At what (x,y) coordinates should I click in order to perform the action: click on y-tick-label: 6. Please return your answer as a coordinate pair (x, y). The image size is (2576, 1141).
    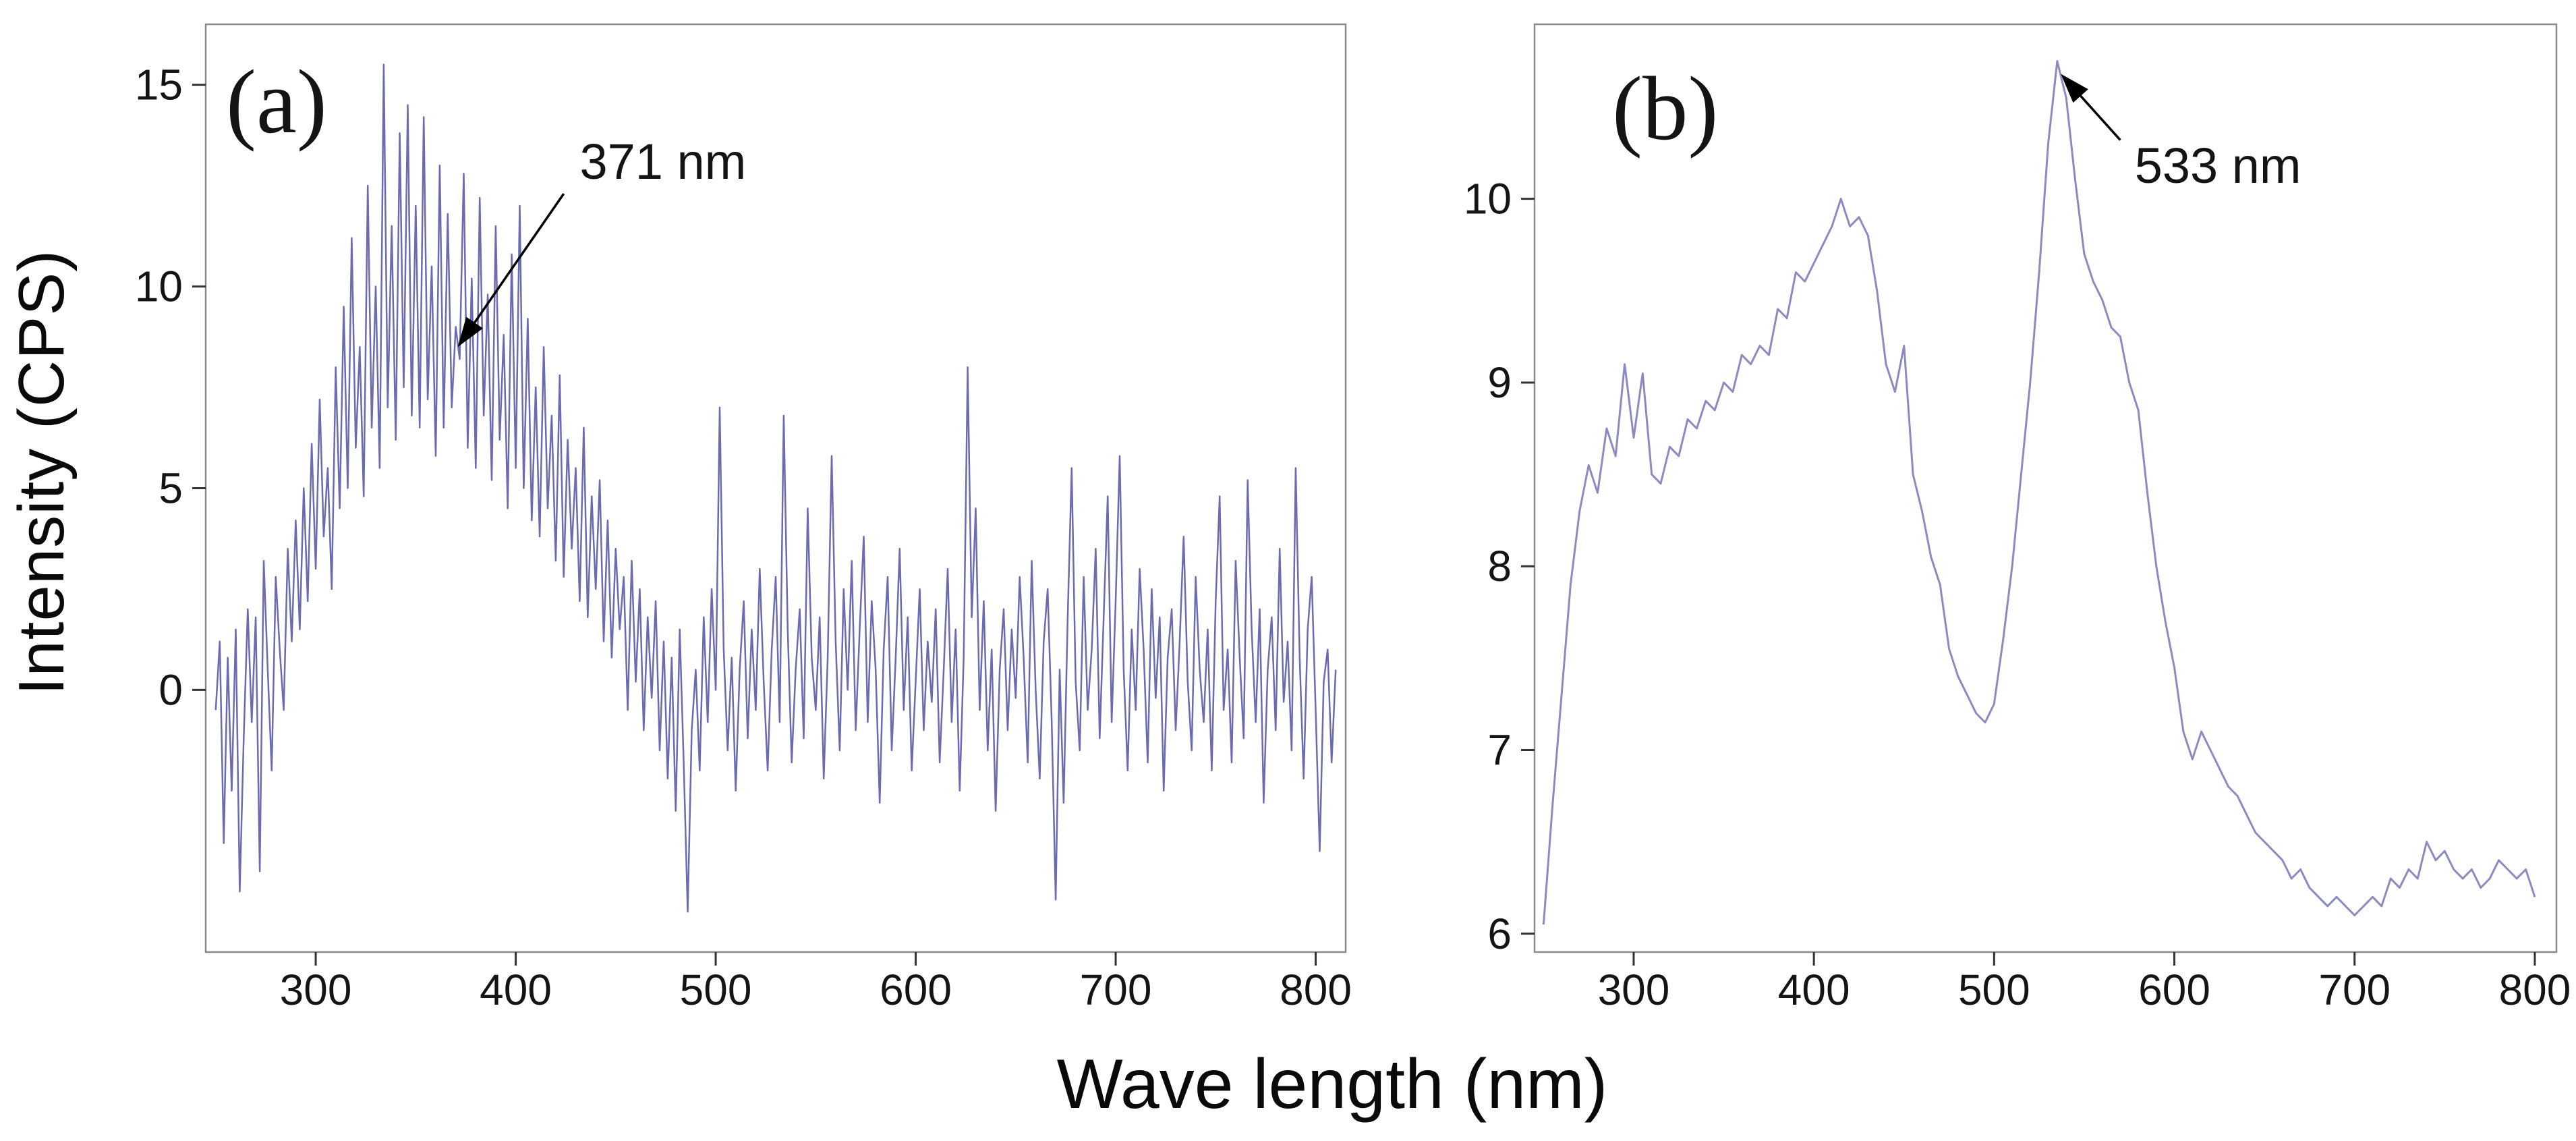
    Looking at the image, I should click on (1499, 934).